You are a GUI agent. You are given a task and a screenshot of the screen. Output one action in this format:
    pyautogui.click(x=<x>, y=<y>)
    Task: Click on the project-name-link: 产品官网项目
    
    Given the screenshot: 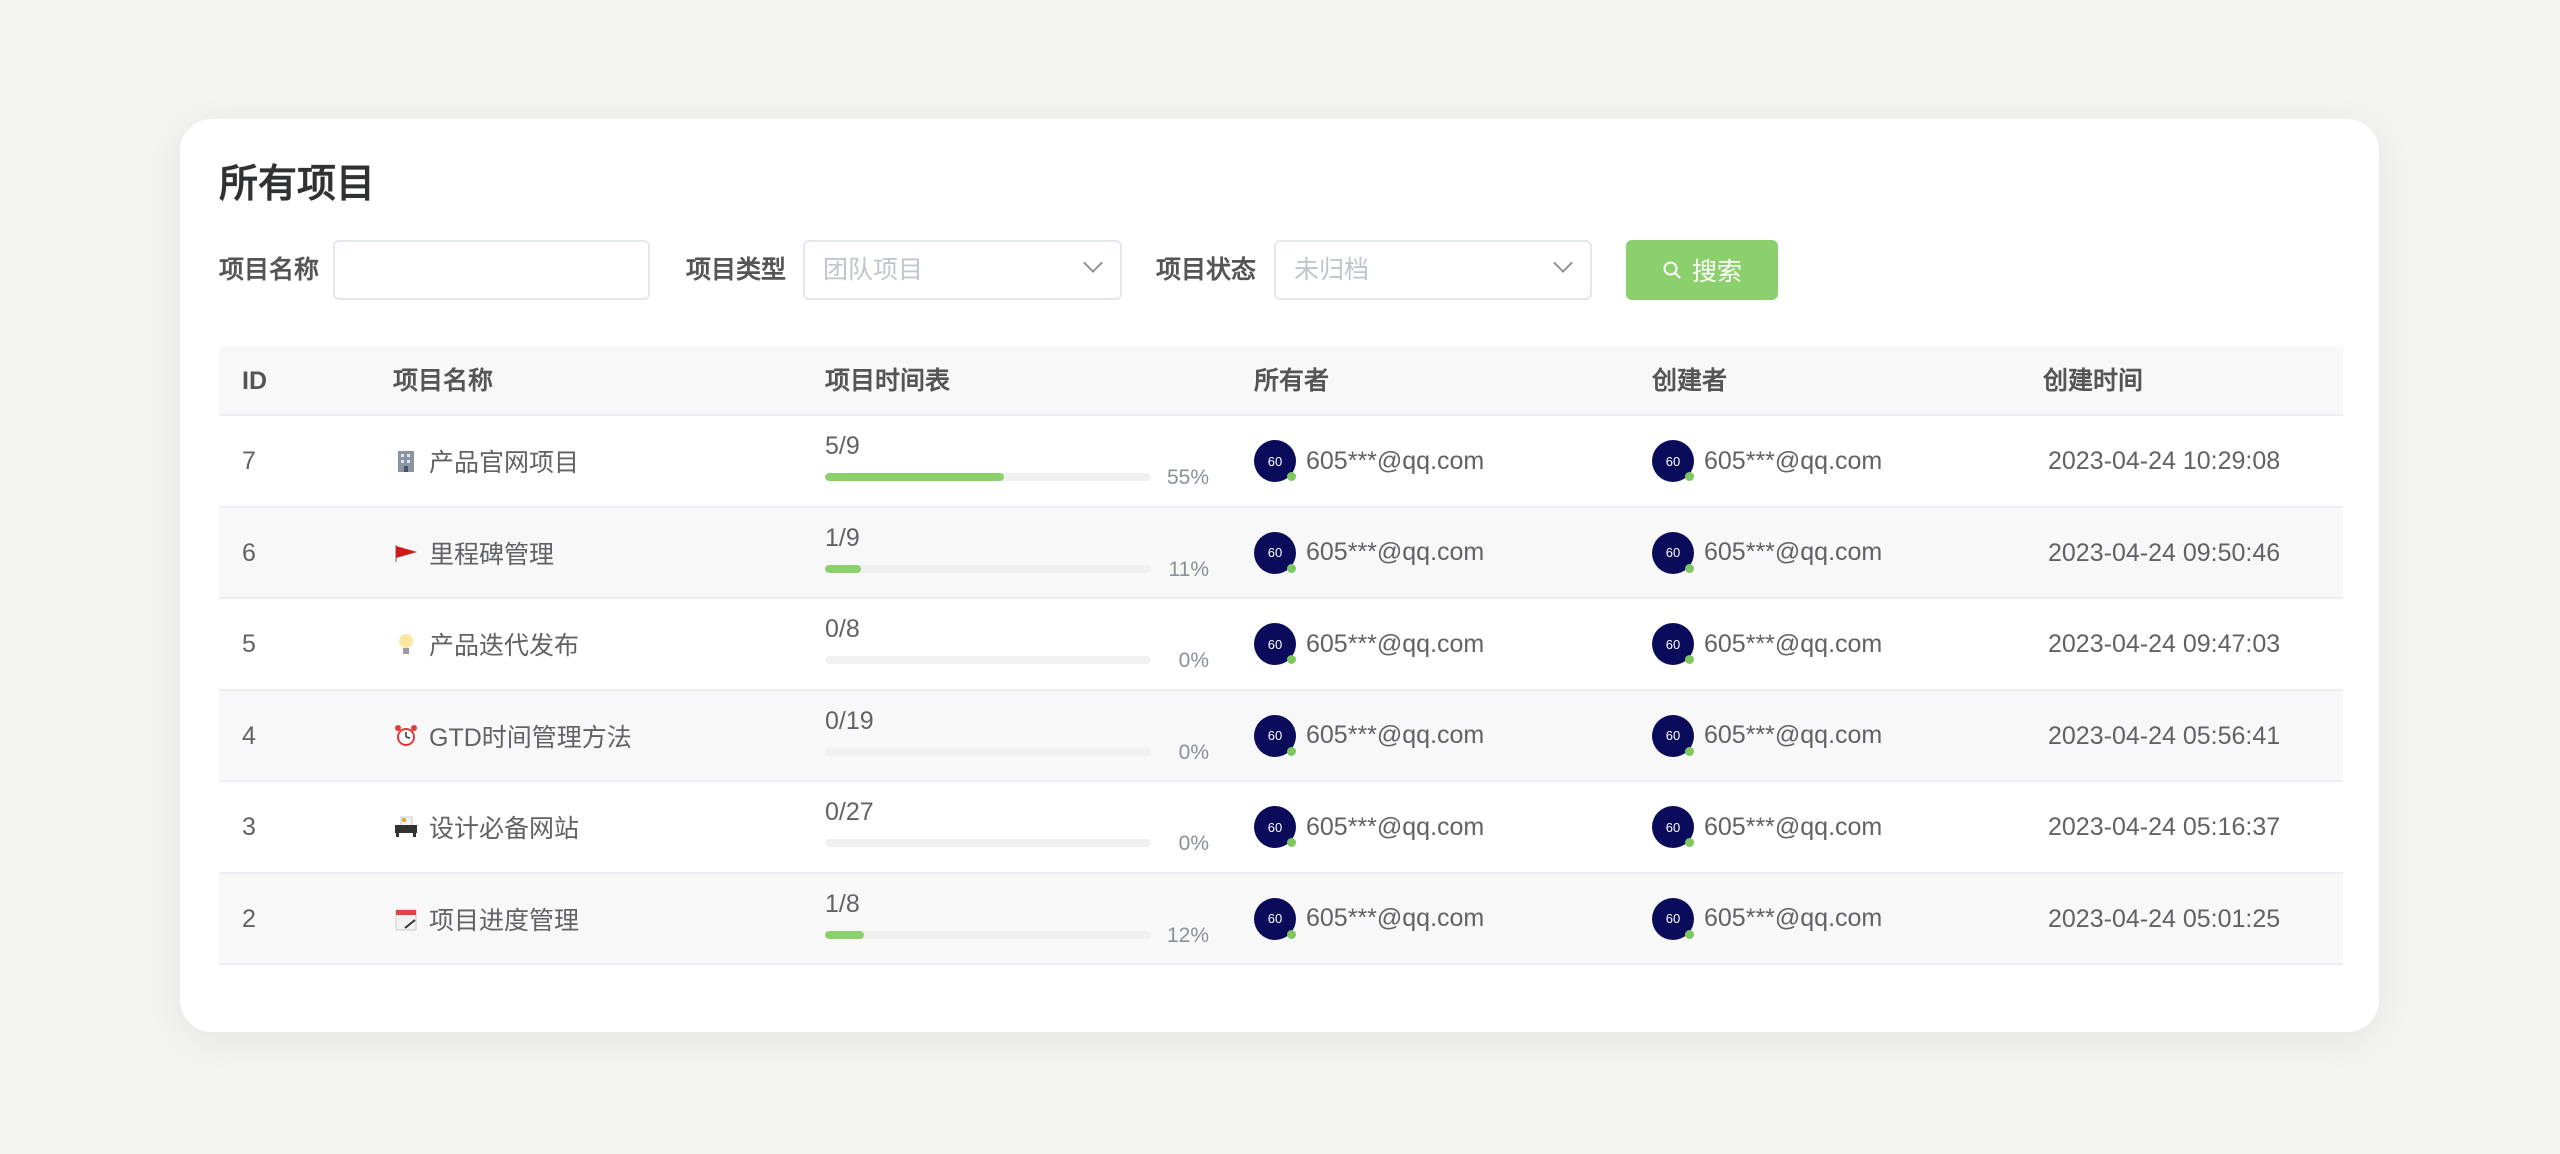 What is the action you would take?
    pyautogui.click(x=486, y=461)
    